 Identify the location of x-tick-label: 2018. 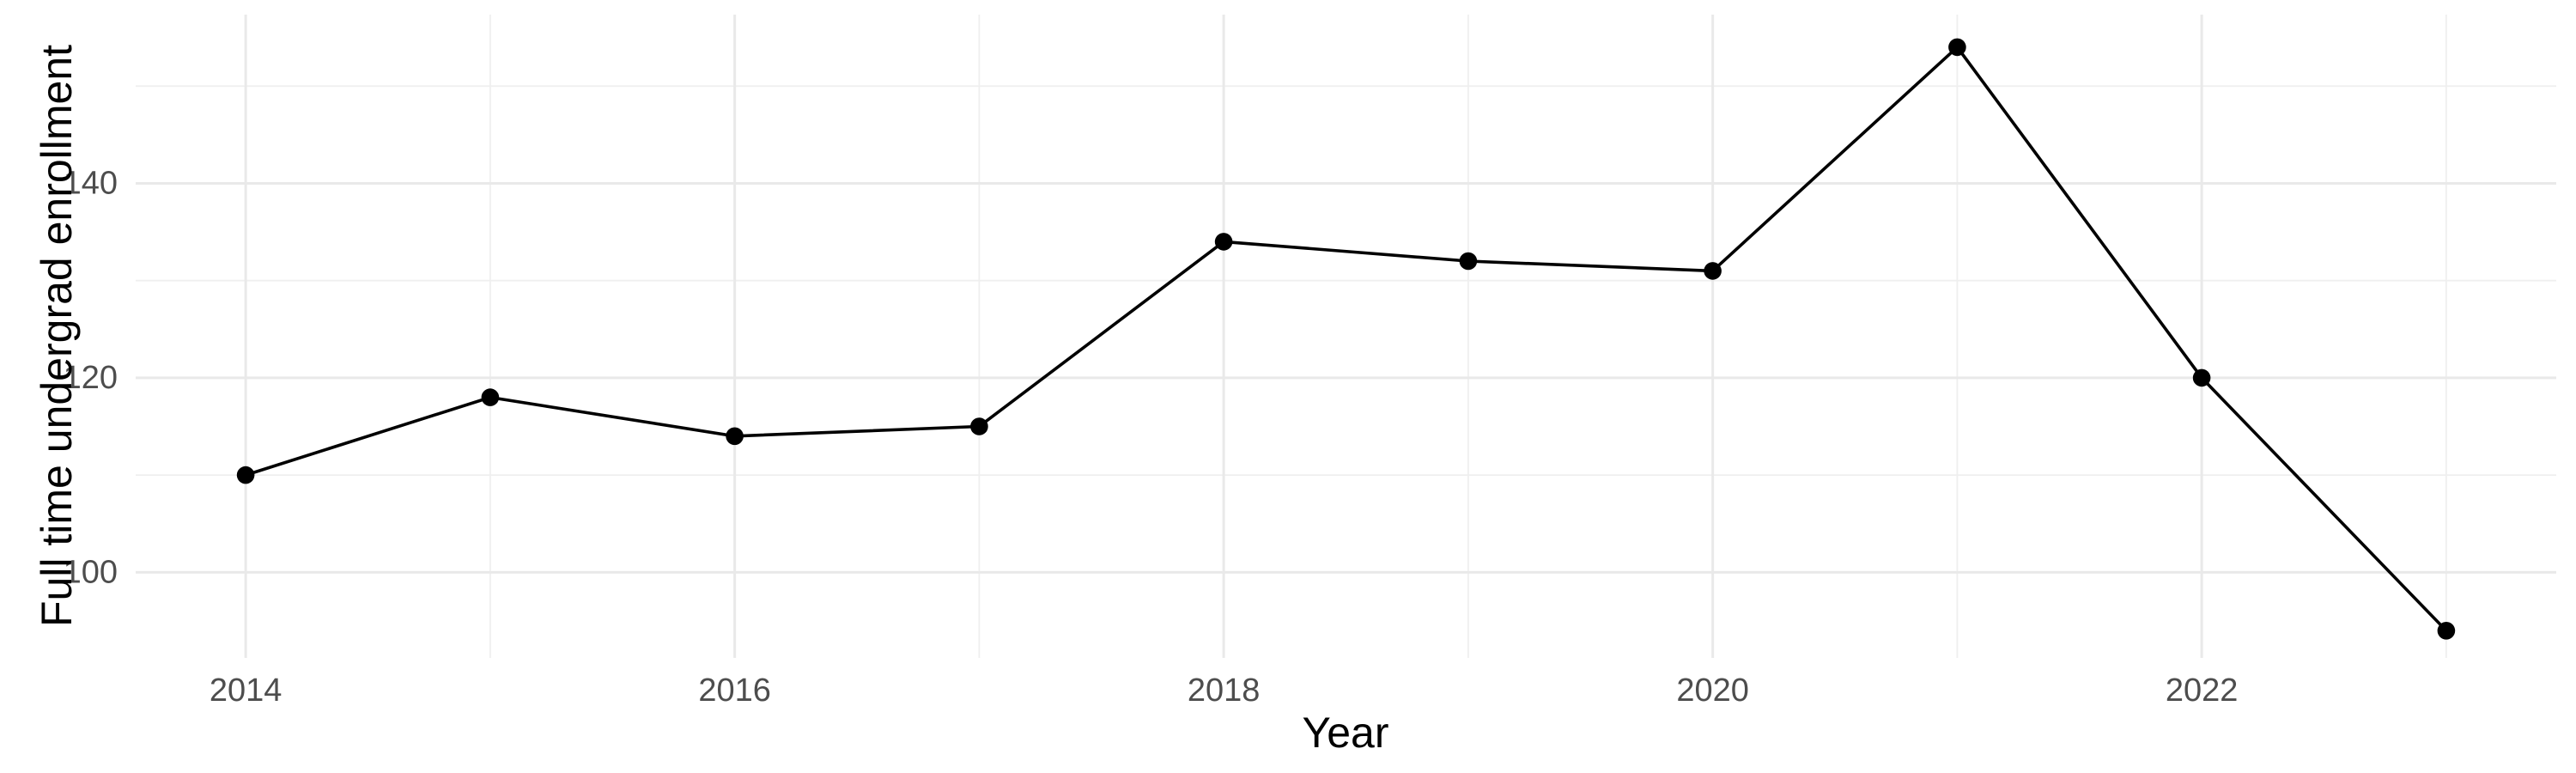
(1224, 691).